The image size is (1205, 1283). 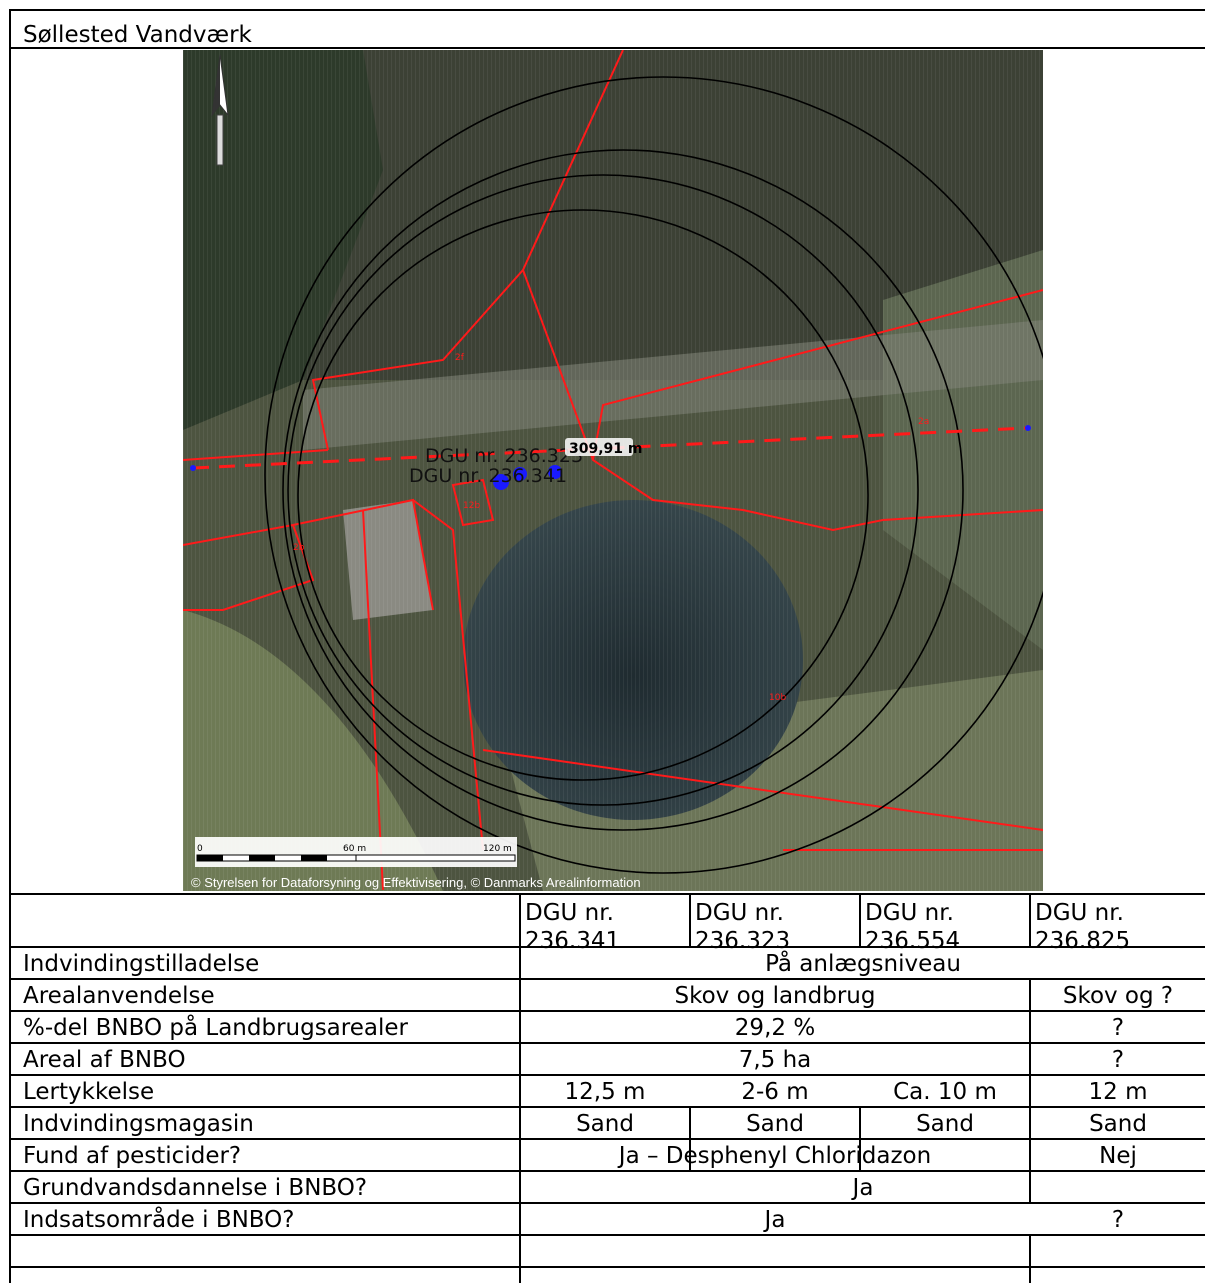 What do you see at coordinates (504, 456) in the screenshot?
I see `well-label-236323: DGU nr. 236.323` at bounding box center [504, 456].